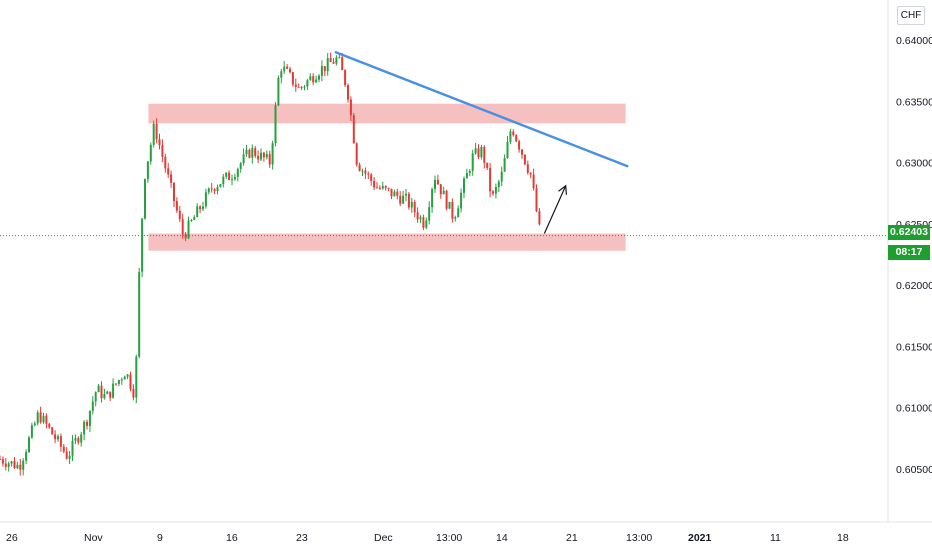 Image resolution: width=932 pixels, height=550 pixels. I want to click on price-tick-label: 0.61500, so click(914, 347).